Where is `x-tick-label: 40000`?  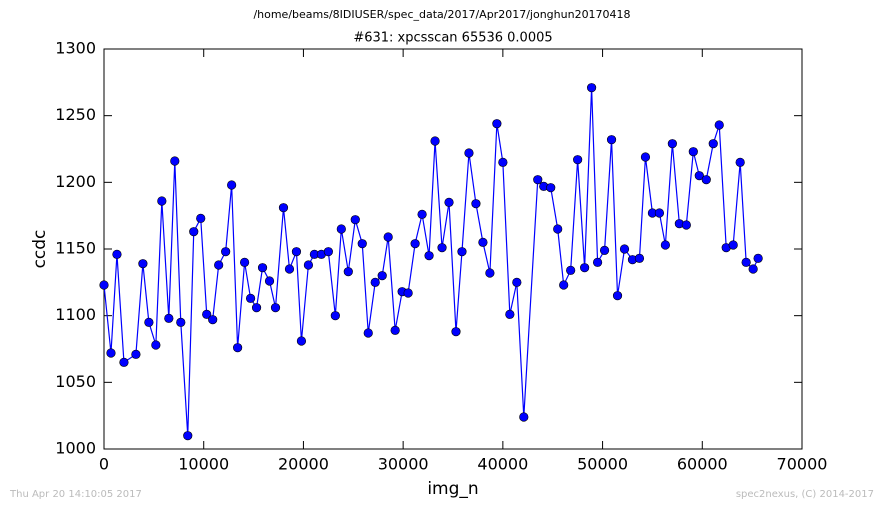
x-tick-label: 40000 is located at coordinates (502, 464).